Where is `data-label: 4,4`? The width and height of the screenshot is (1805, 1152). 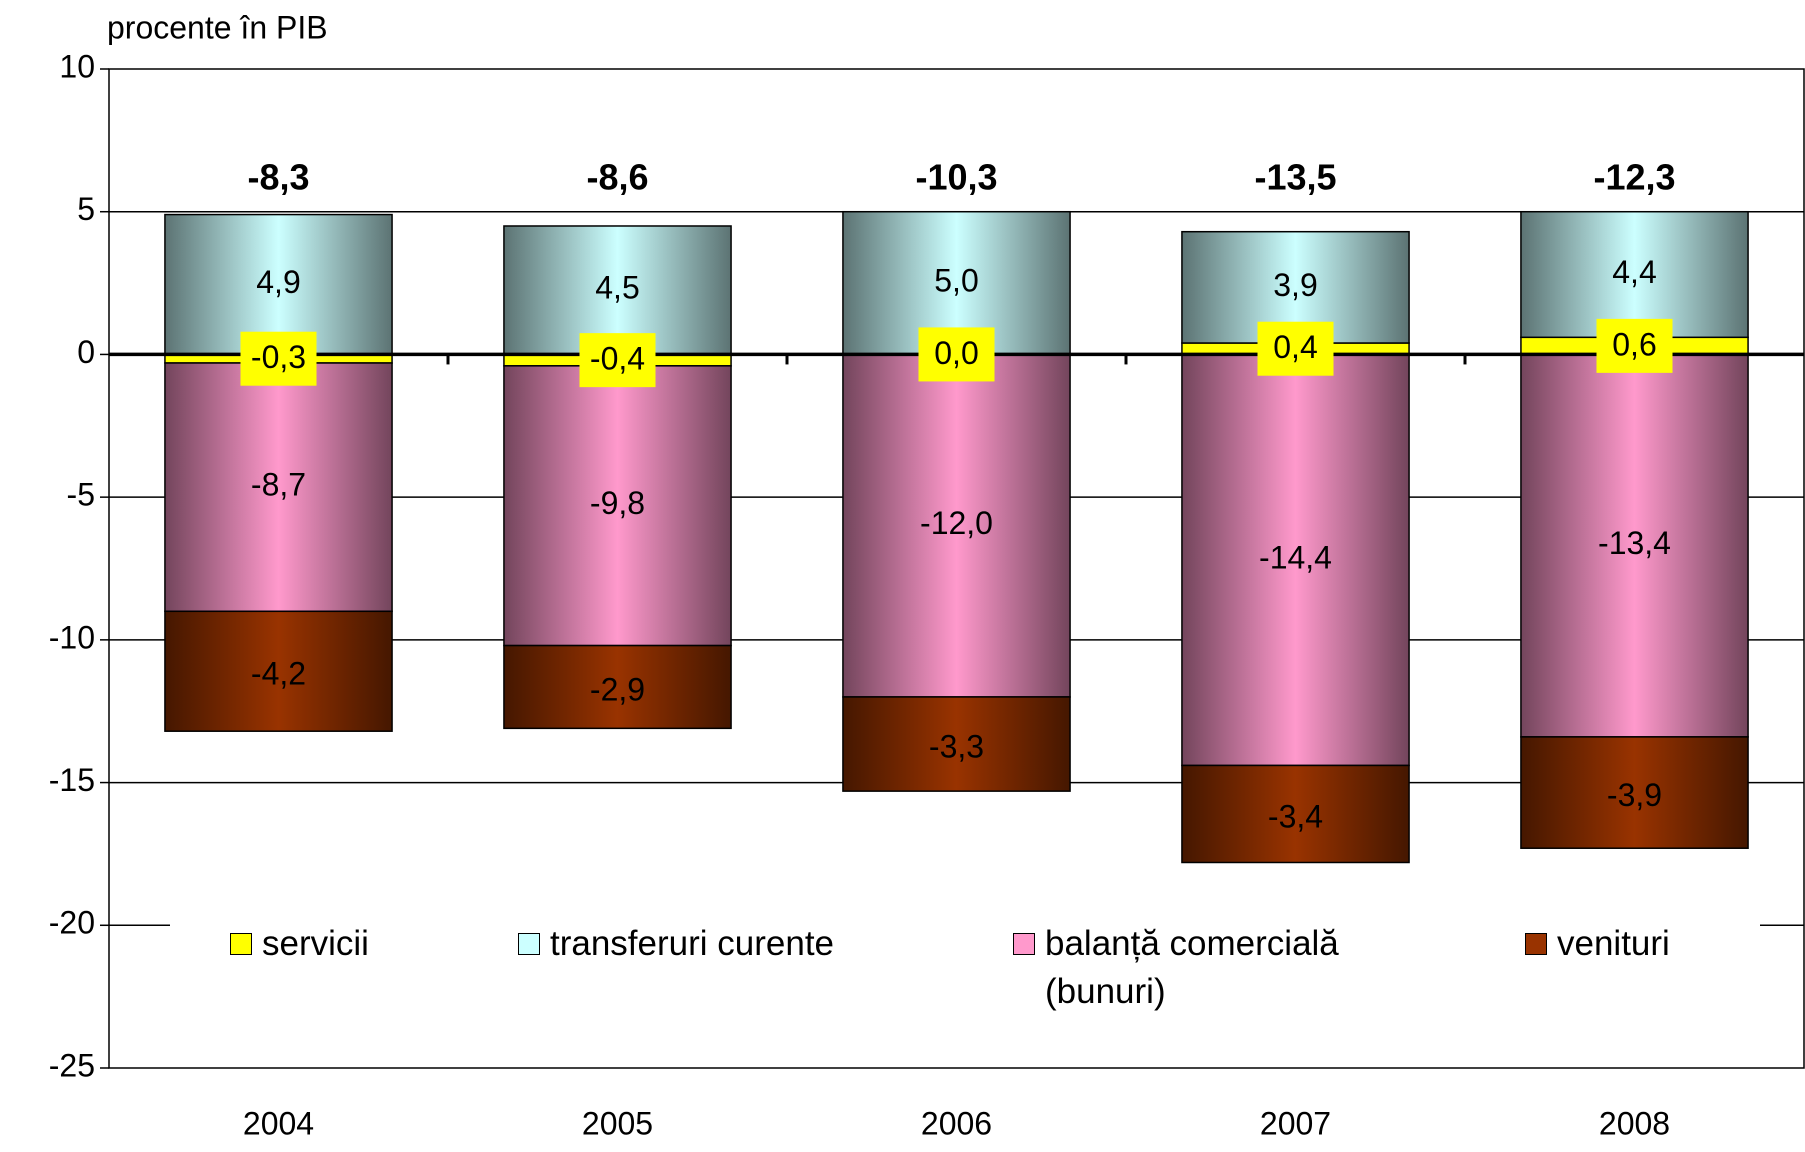
data-label: 4,4 is located at coordinates (1634, 272).